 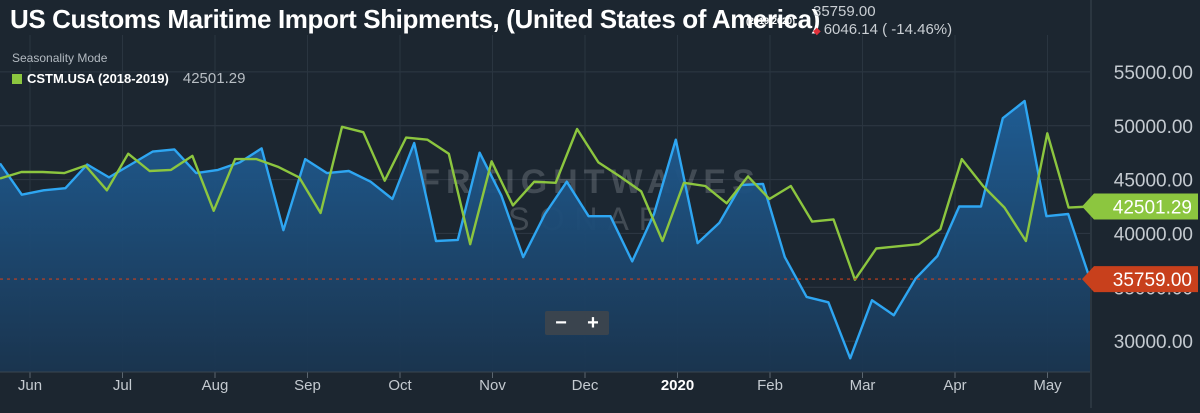 I want to click on y-tick-label: 40000.00, so click(x=1153, y=234).